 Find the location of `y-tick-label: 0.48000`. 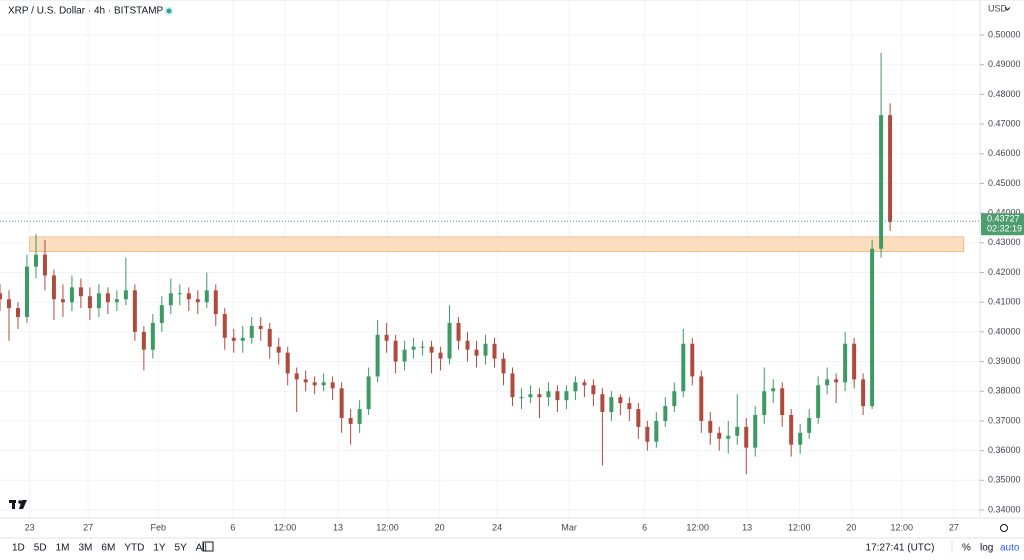

y-tick-label: 0.48000 is located at coordinates (1004, 94).